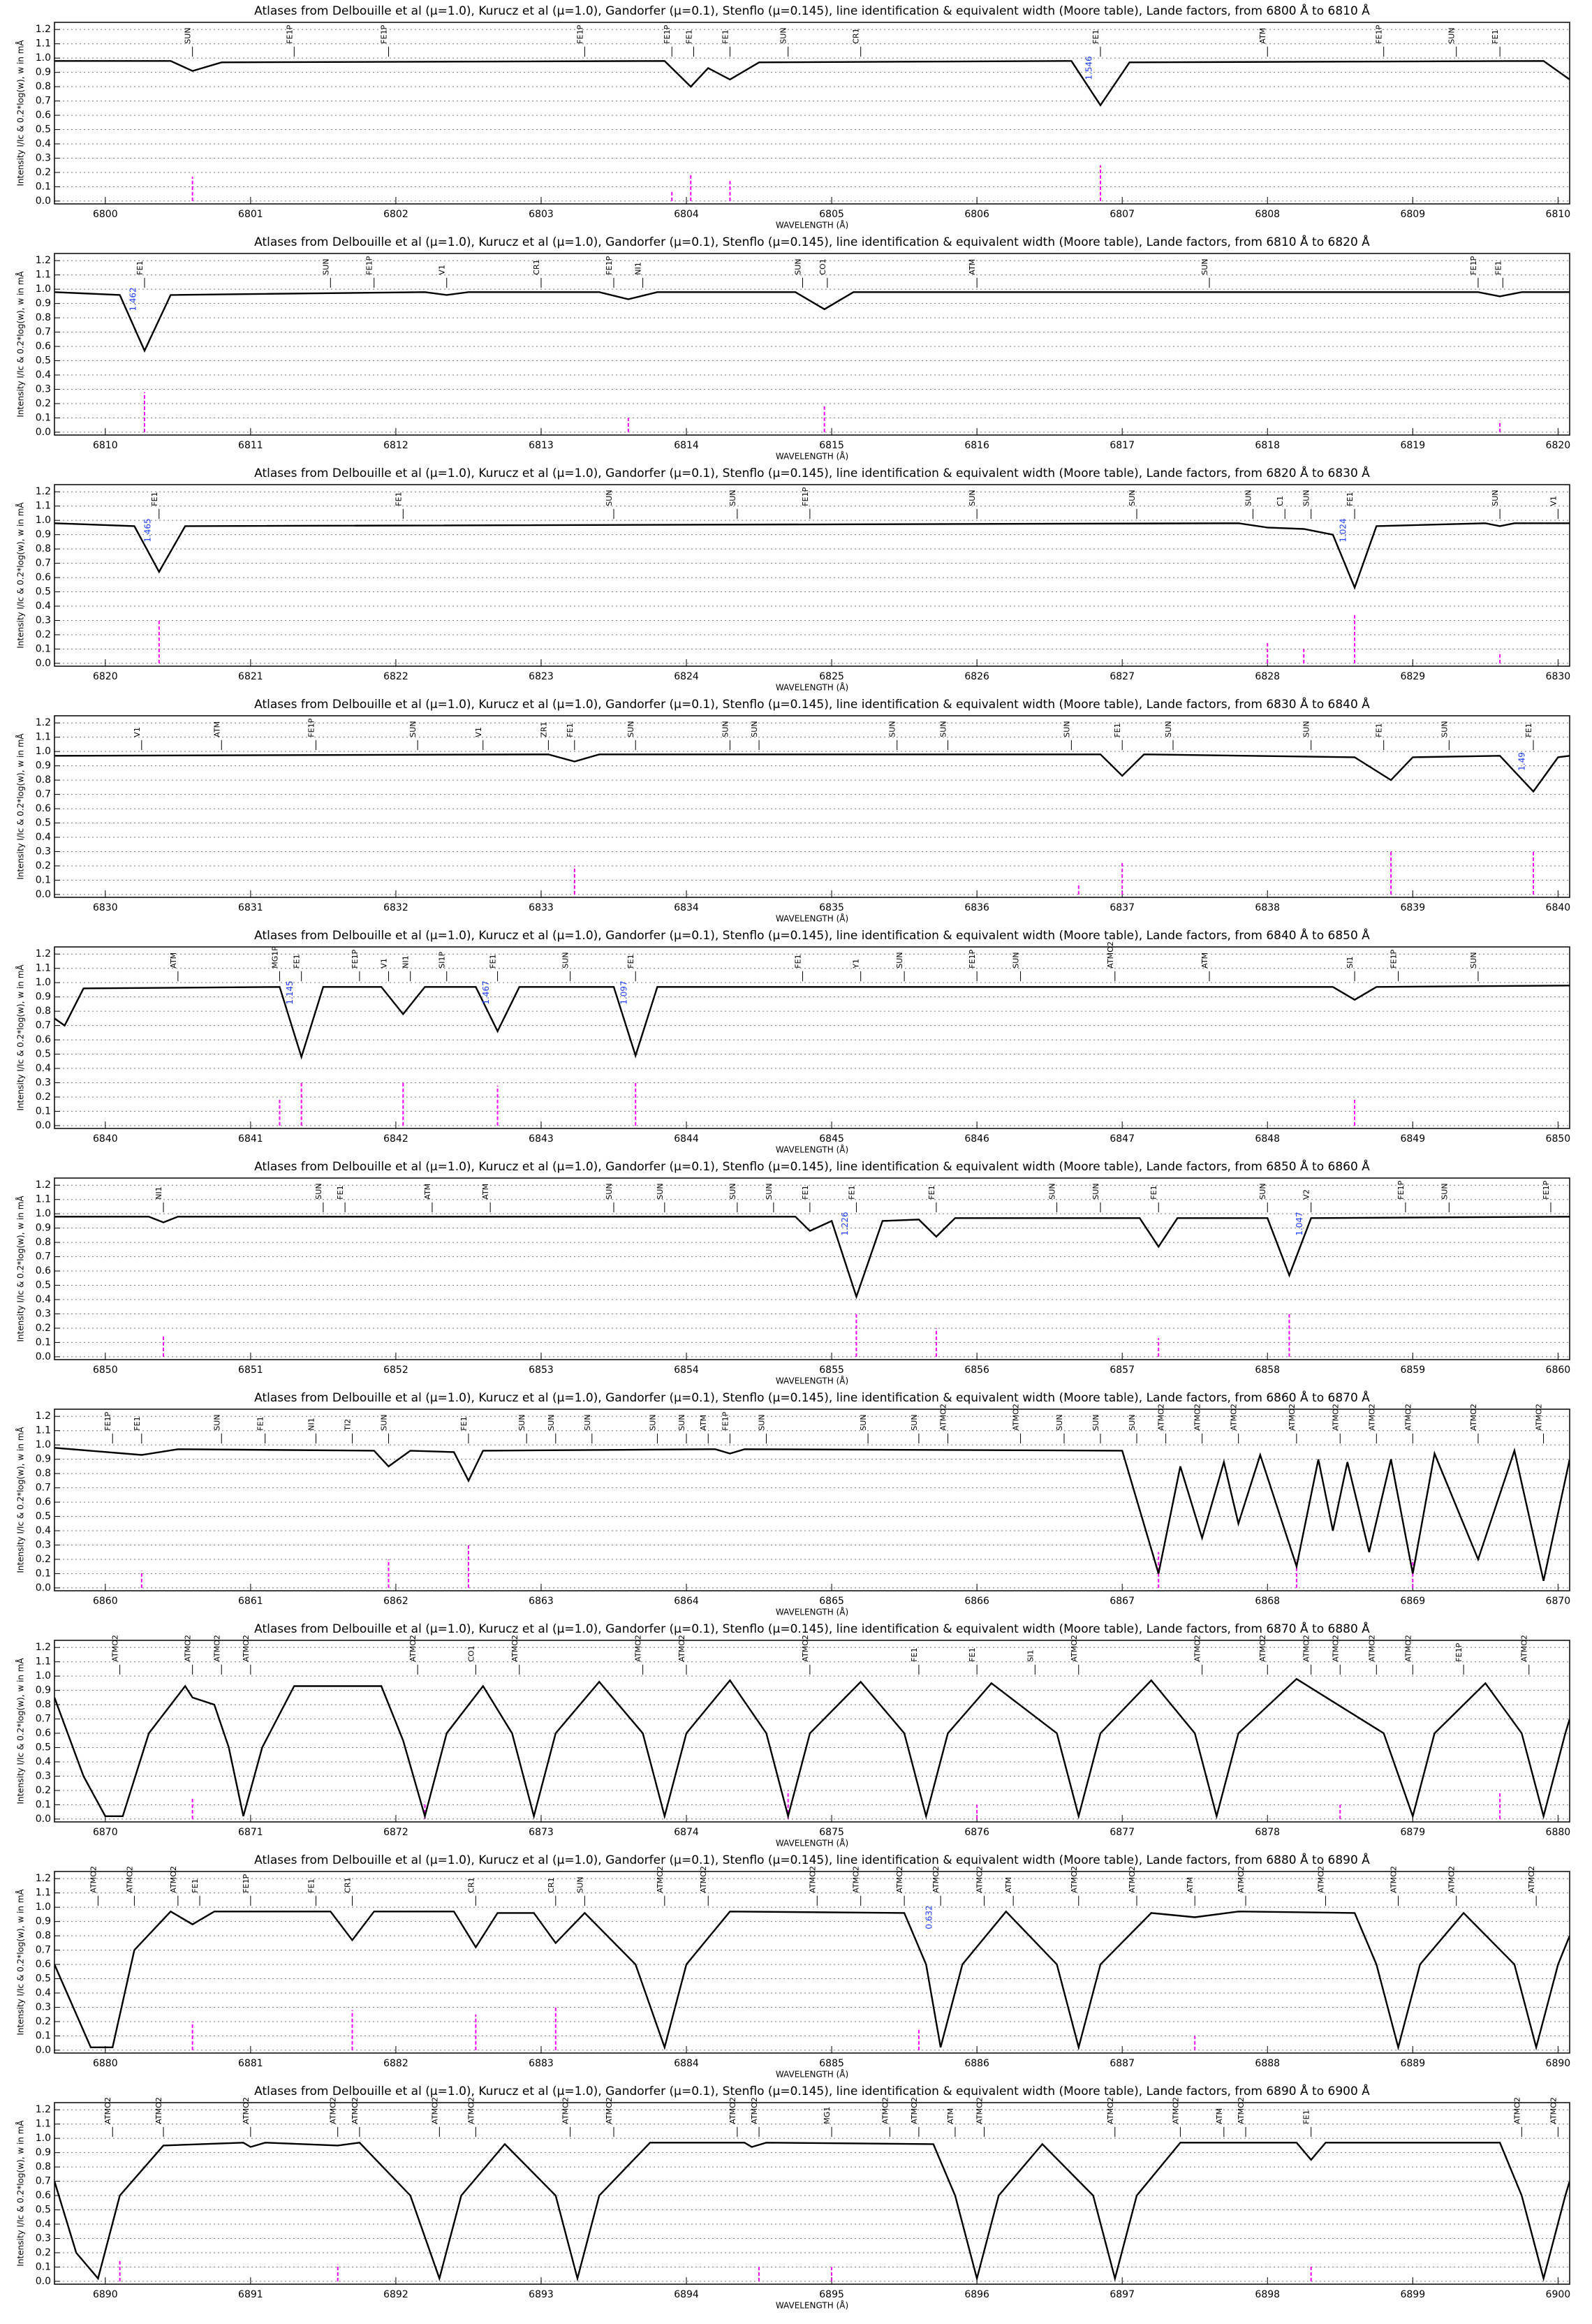 This screenshot has height=2324, width=1592. Describe the element at coordinates (43, 201) in the screenshot. I see `y-tick-label: 0.0` at that location.